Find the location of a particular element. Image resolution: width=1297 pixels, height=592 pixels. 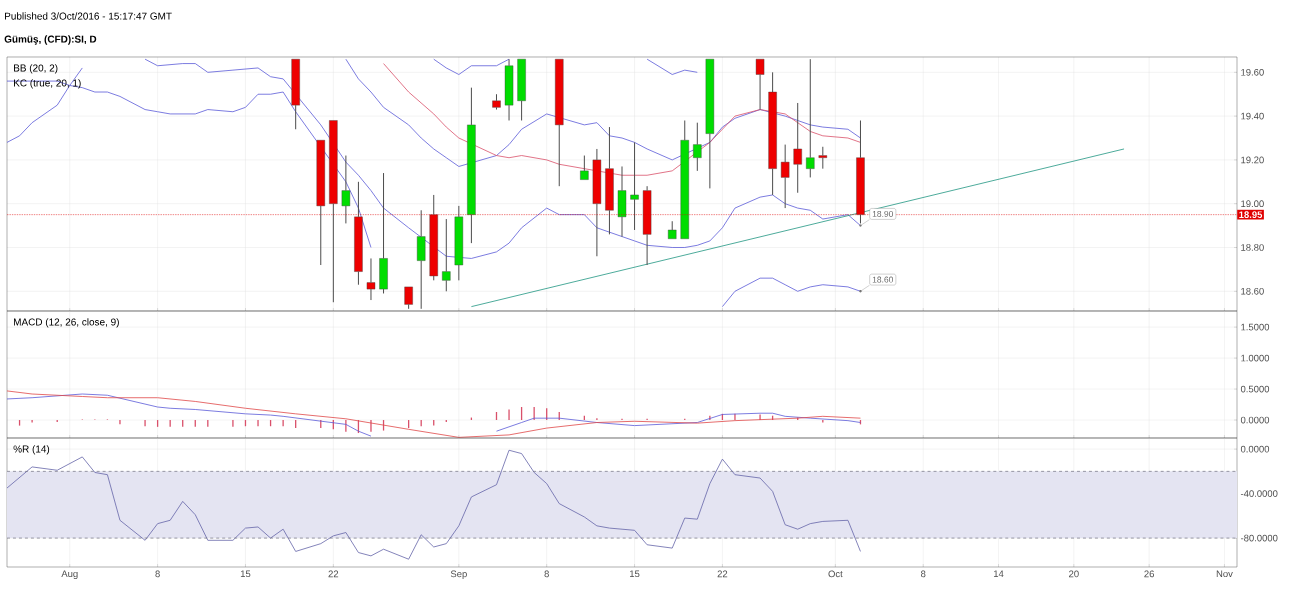

chart-title: Published 3/Oct/2016 - 15:17:47 GMT is located at coordinates (88, 16).